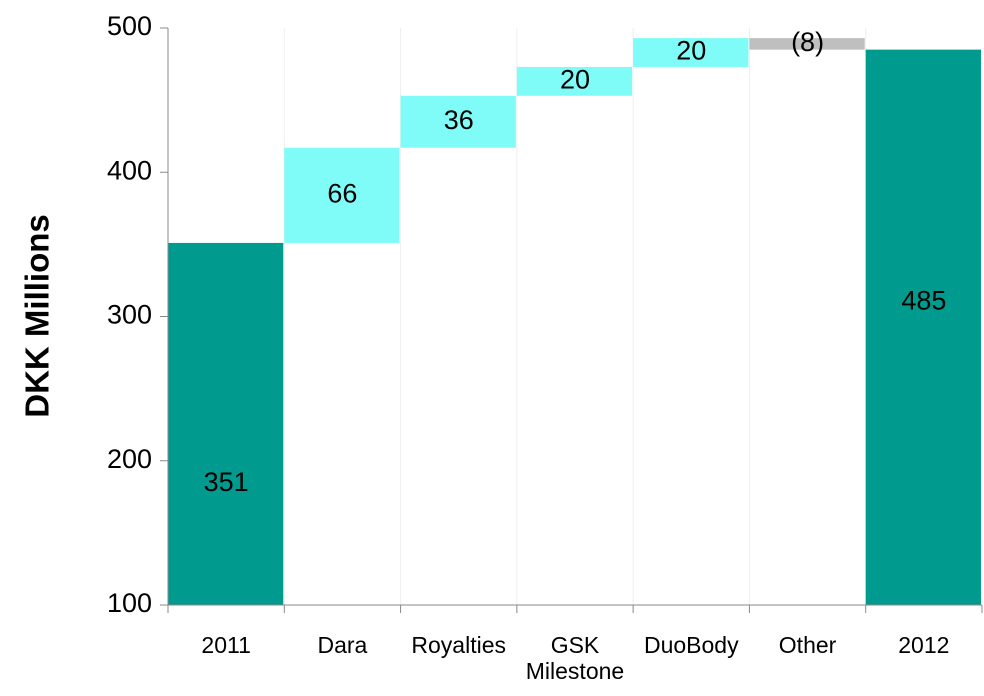 This screenshot has width=984, height=696. I want to click on x-tick-label: 2011, so click(226, 645).